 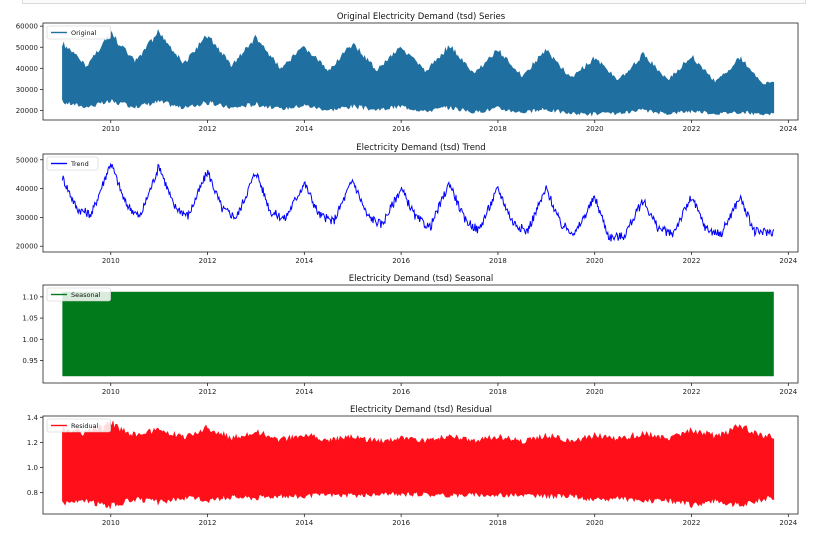 I want to click on legend-trend: Trend, so click(x=72, y=163).